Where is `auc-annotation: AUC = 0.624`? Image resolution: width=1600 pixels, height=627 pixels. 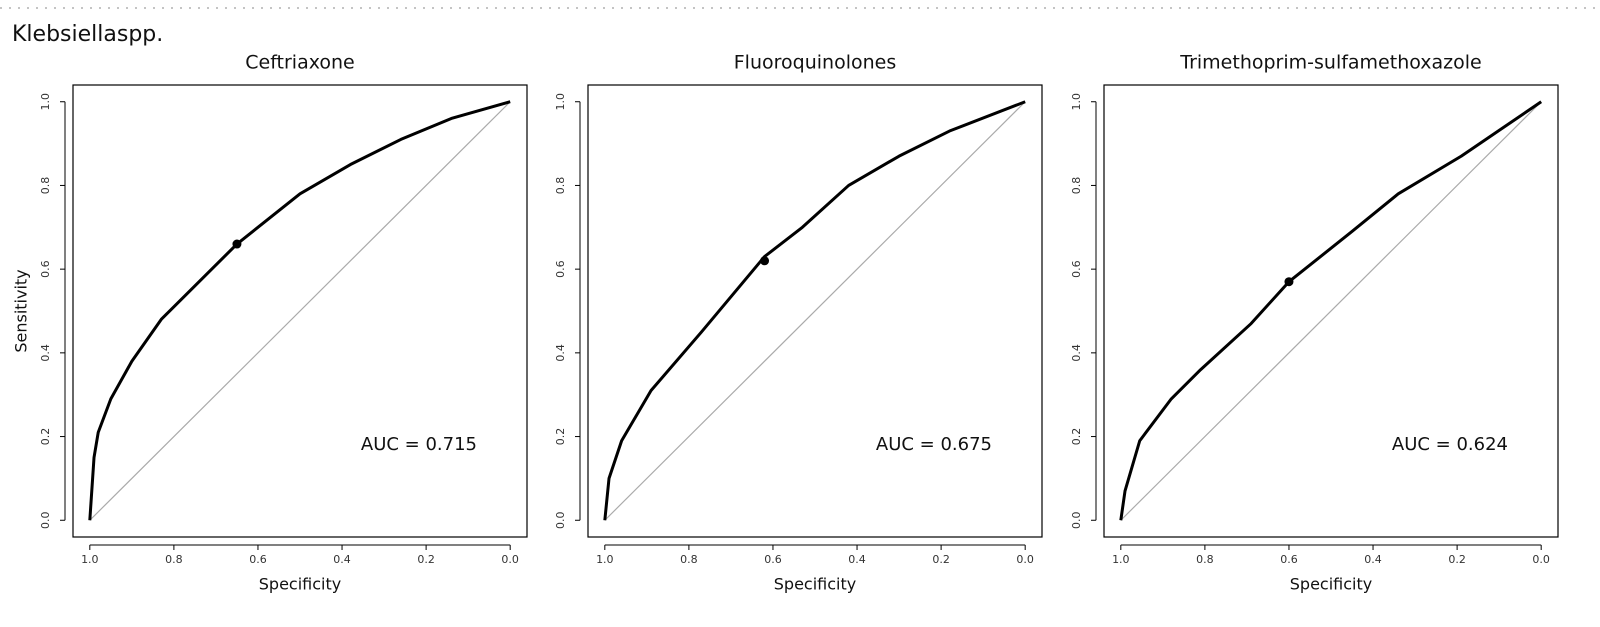
auc-annotation: AUC = 0.624 is located at coordinates (1450, 444).